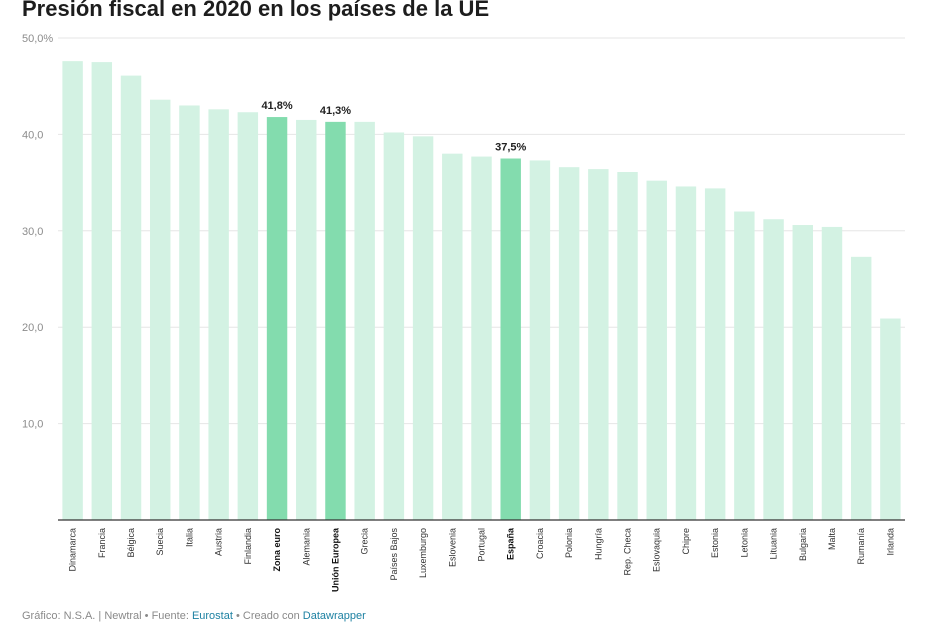 The width and height of the screenshot is (950, 625). What do you see at coordinates (452, 547) in the screenshot?
I see `x-tick-label: Eslovenia` at bounding box center [452, 547].